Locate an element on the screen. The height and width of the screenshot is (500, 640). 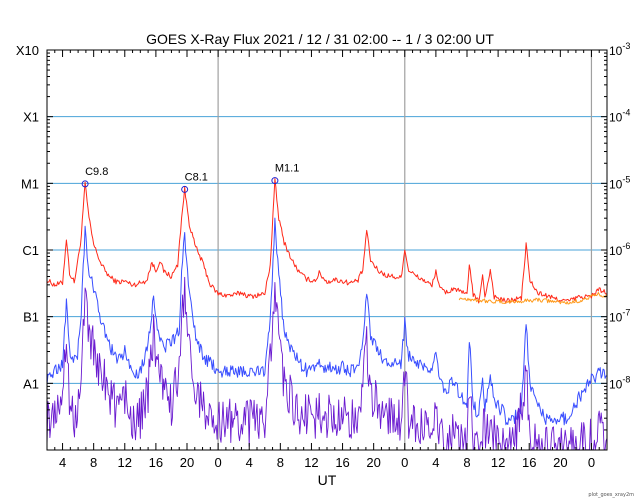
y-tick-label-right: 10⁻⁵ is located at coordinates (619, 182).